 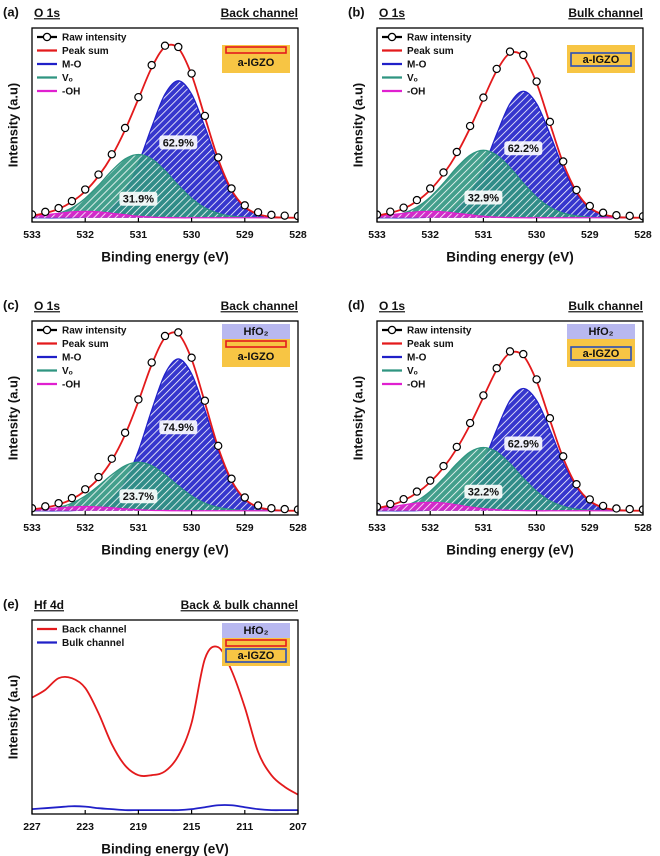 I want to click on x-tick-label: 215, so click(x=192, y=827).